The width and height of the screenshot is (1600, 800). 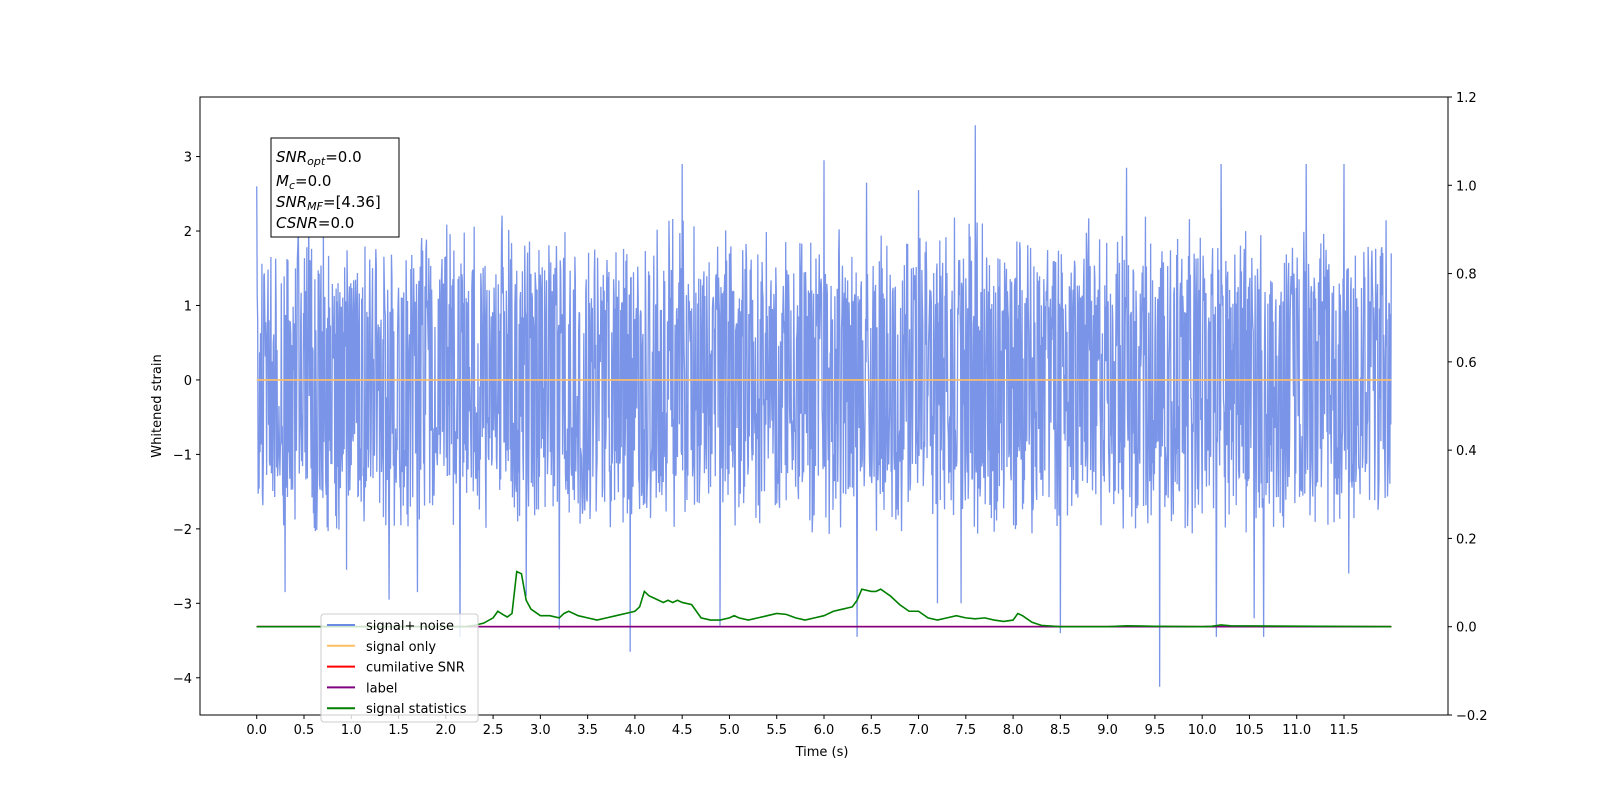 I want to click on x-tick-label: 1.5, so click(x=398, y=730).